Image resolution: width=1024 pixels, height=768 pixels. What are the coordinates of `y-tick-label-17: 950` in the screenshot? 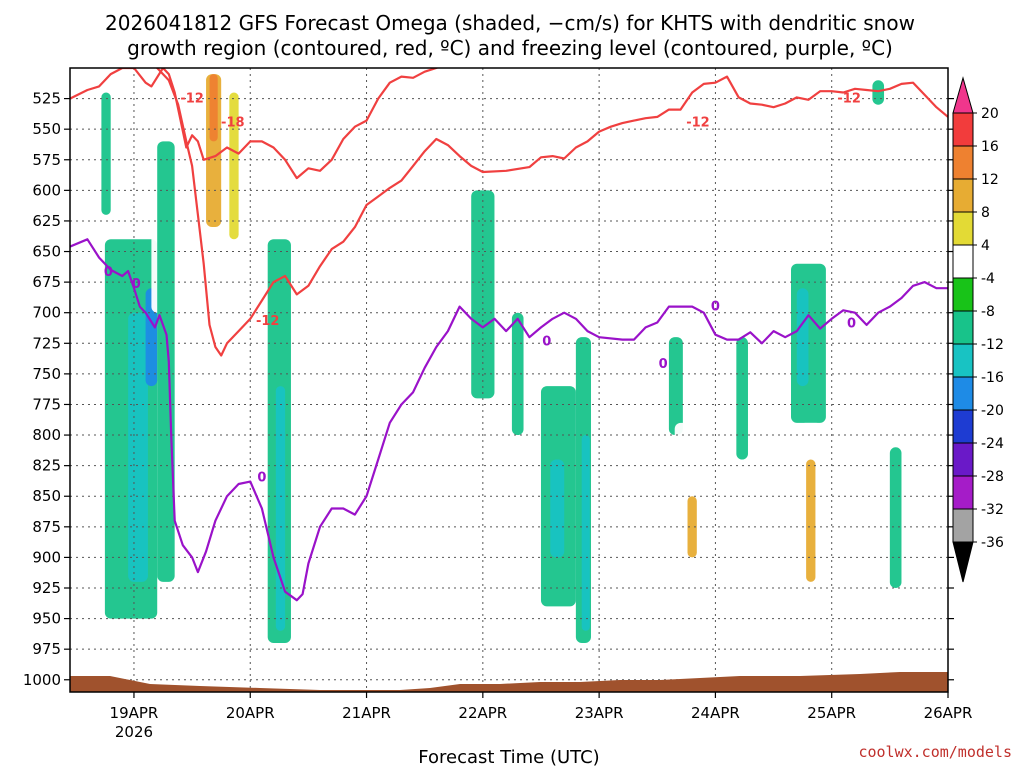 It's located at (46, 619).